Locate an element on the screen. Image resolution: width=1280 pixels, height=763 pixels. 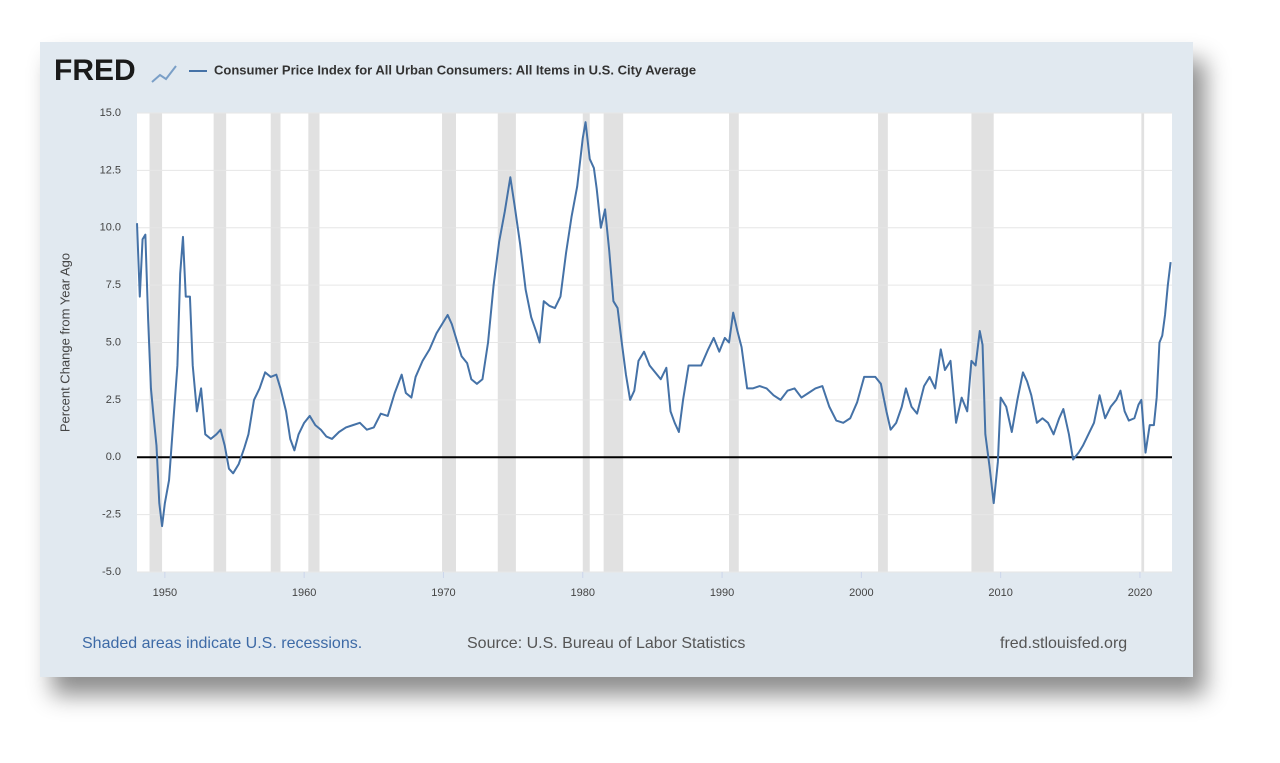
y-tick-label: -5.0 is located at coordinates (111, 572).